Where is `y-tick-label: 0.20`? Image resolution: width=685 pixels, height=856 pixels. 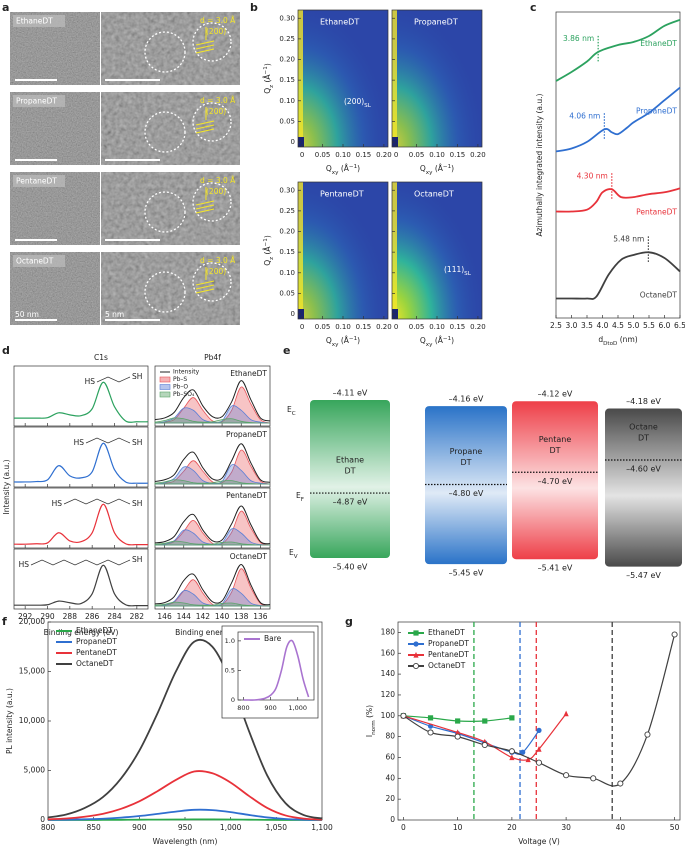
y-tick-label: 0.20 is located at coordinates (287, 232).